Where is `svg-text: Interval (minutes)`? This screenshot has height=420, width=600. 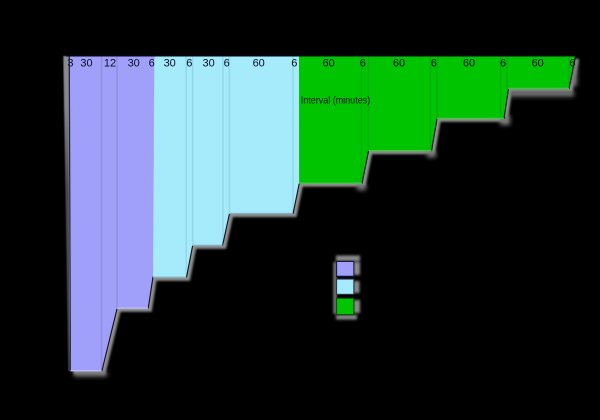 svg-text: Interval (minutes) is located at coordinates (336, 100).